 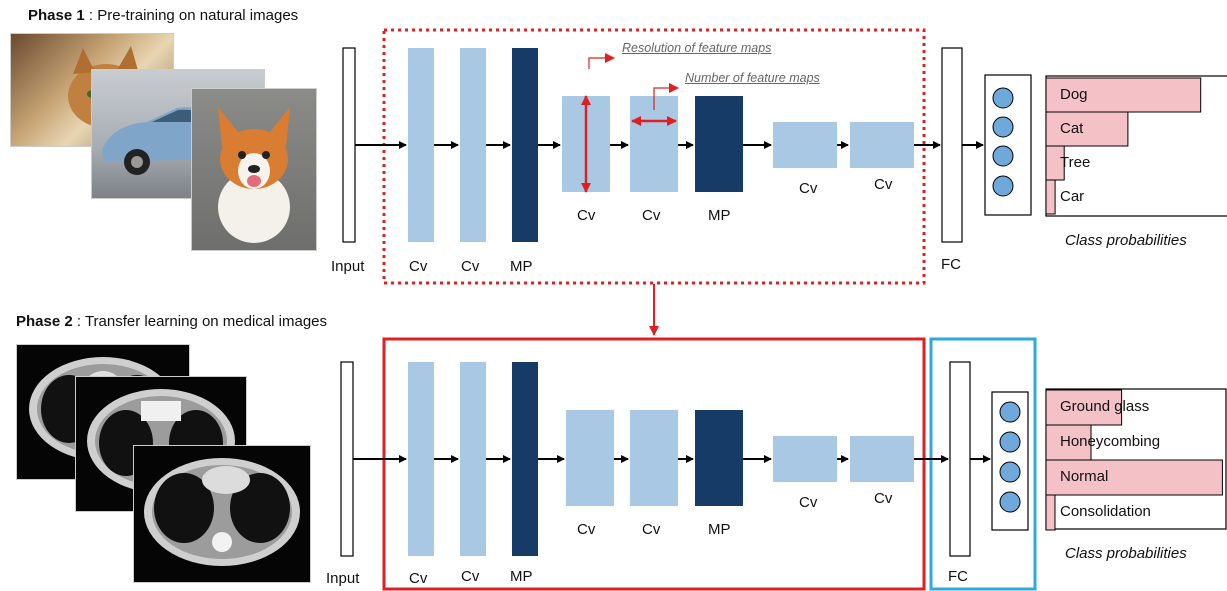 What do you see at coordinates (1075, 162) in the screenshot?
I see `phase1-class-label: Tree` at bounding box center [1075, 162].